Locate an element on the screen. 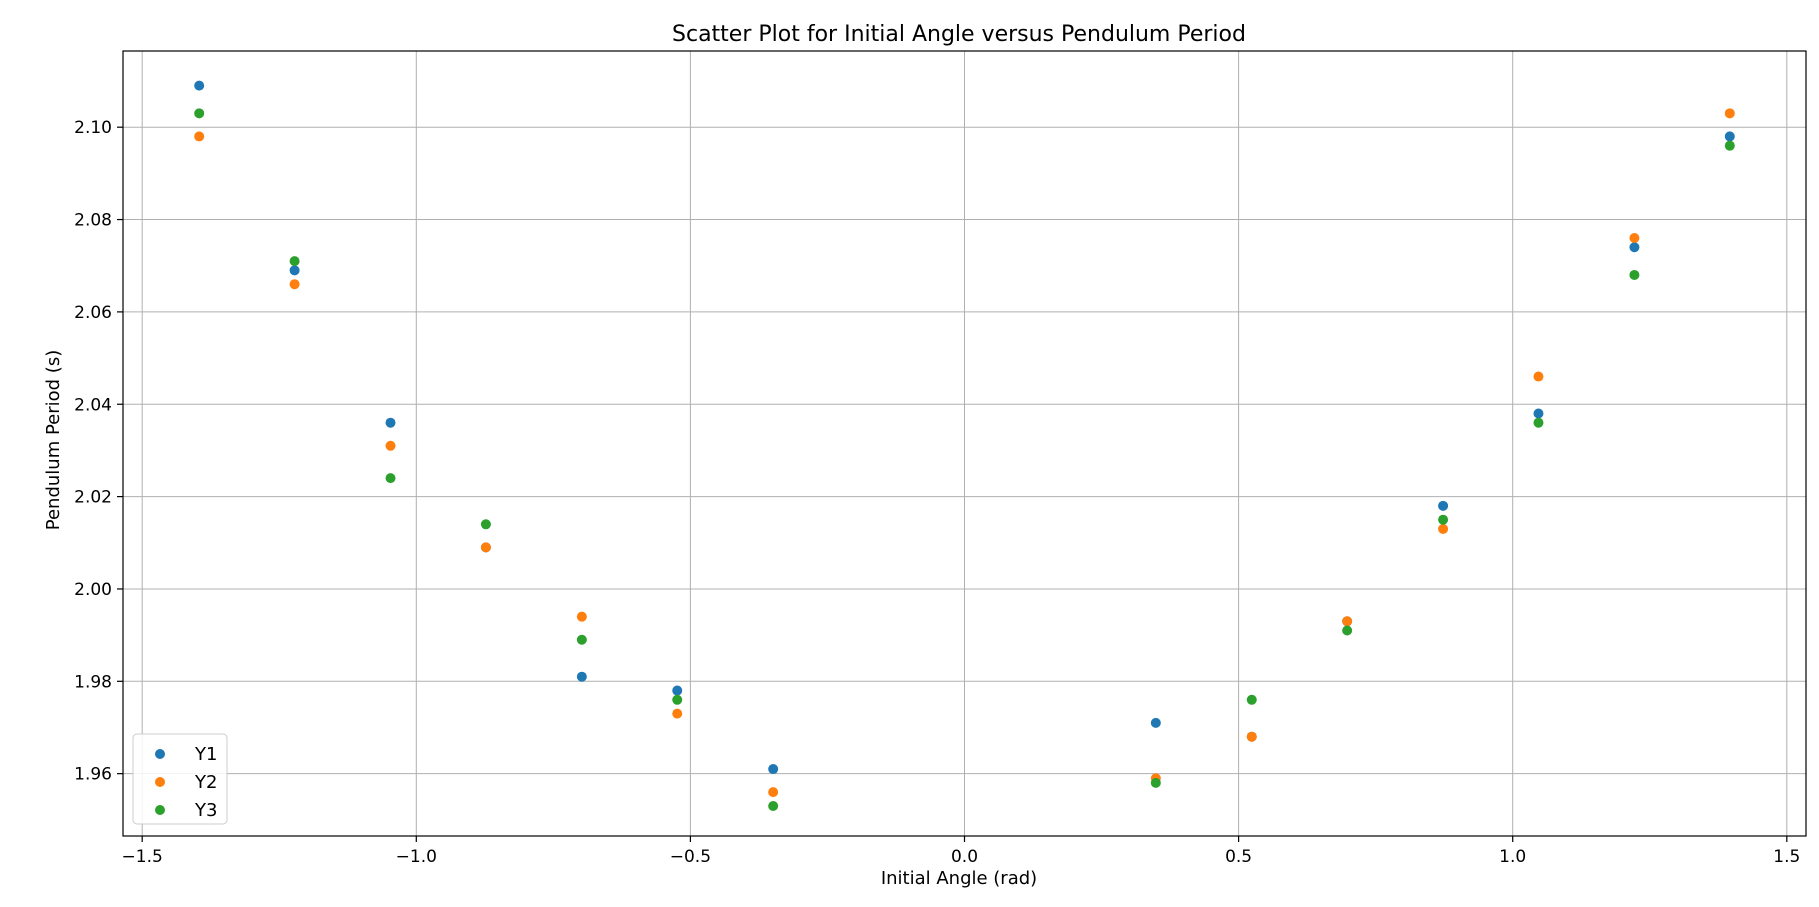 The width and height of the screenshot is (1819, 907). x-tick-label: 1.0 is located at coordinates (1512, 857).